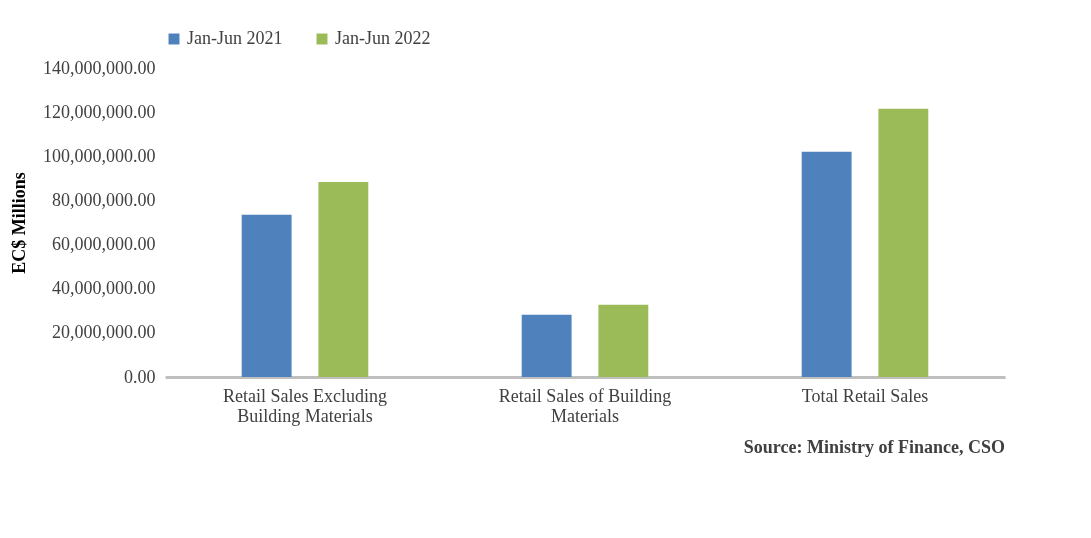 The image size is (1091, 538). Describe the element at coordinates (305, 405) in the screenshot. I see `x-tick-label: Retail Sales Excluding Building Materials` at that location.